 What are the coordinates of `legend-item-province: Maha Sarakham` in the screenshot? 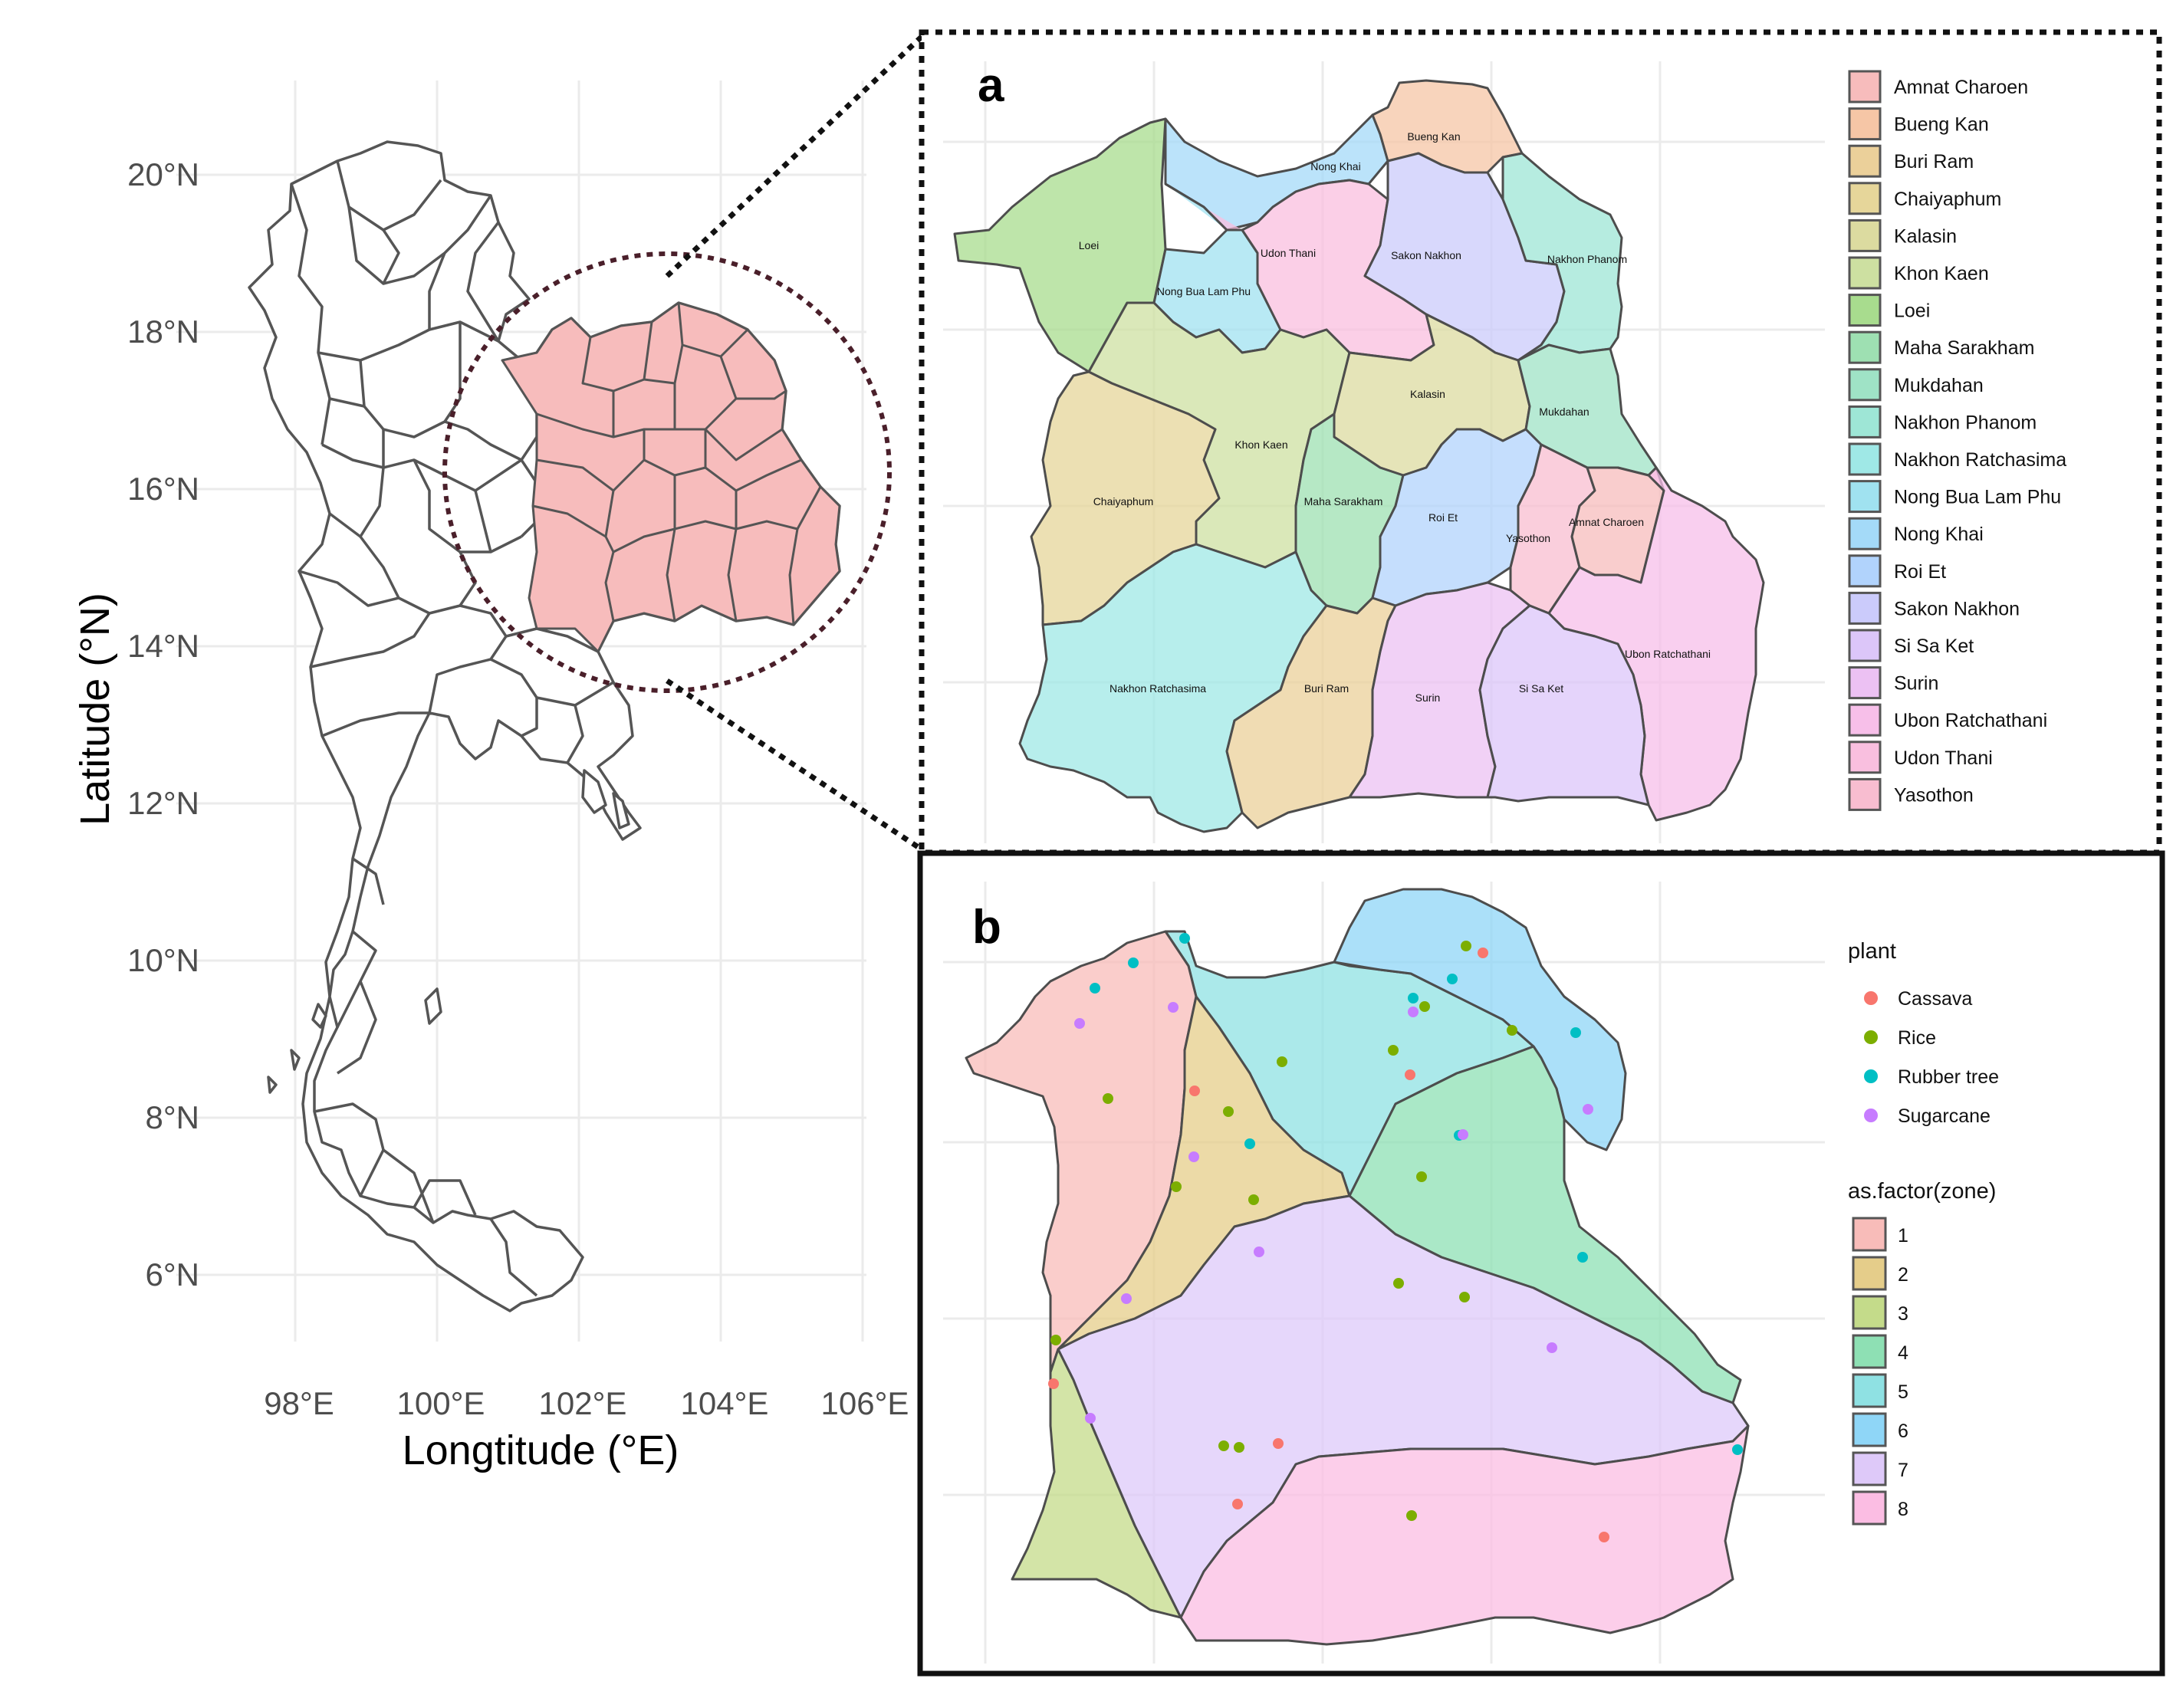 It's located at (1941, 347).